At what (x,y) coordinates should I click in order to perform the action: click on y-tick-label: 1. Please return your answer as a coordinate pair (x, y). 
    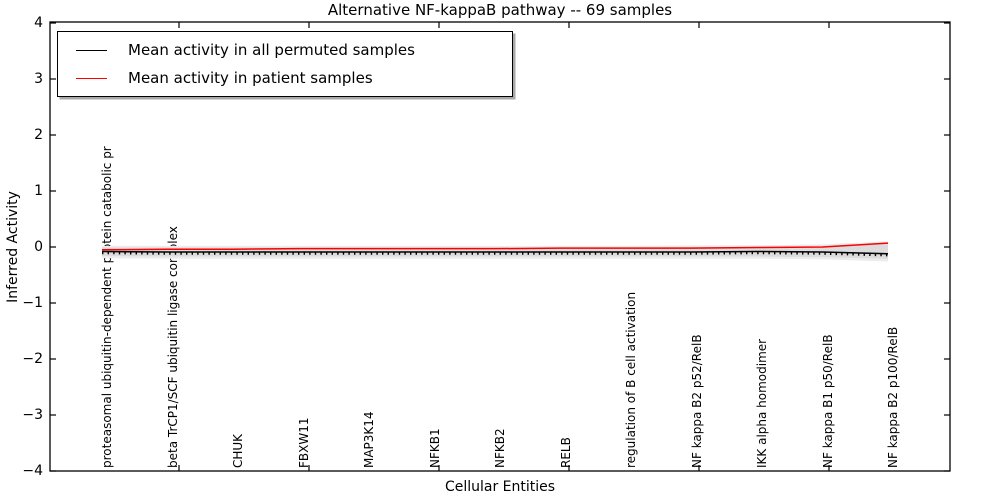
    Looking at the image, I should click on (38, 191).